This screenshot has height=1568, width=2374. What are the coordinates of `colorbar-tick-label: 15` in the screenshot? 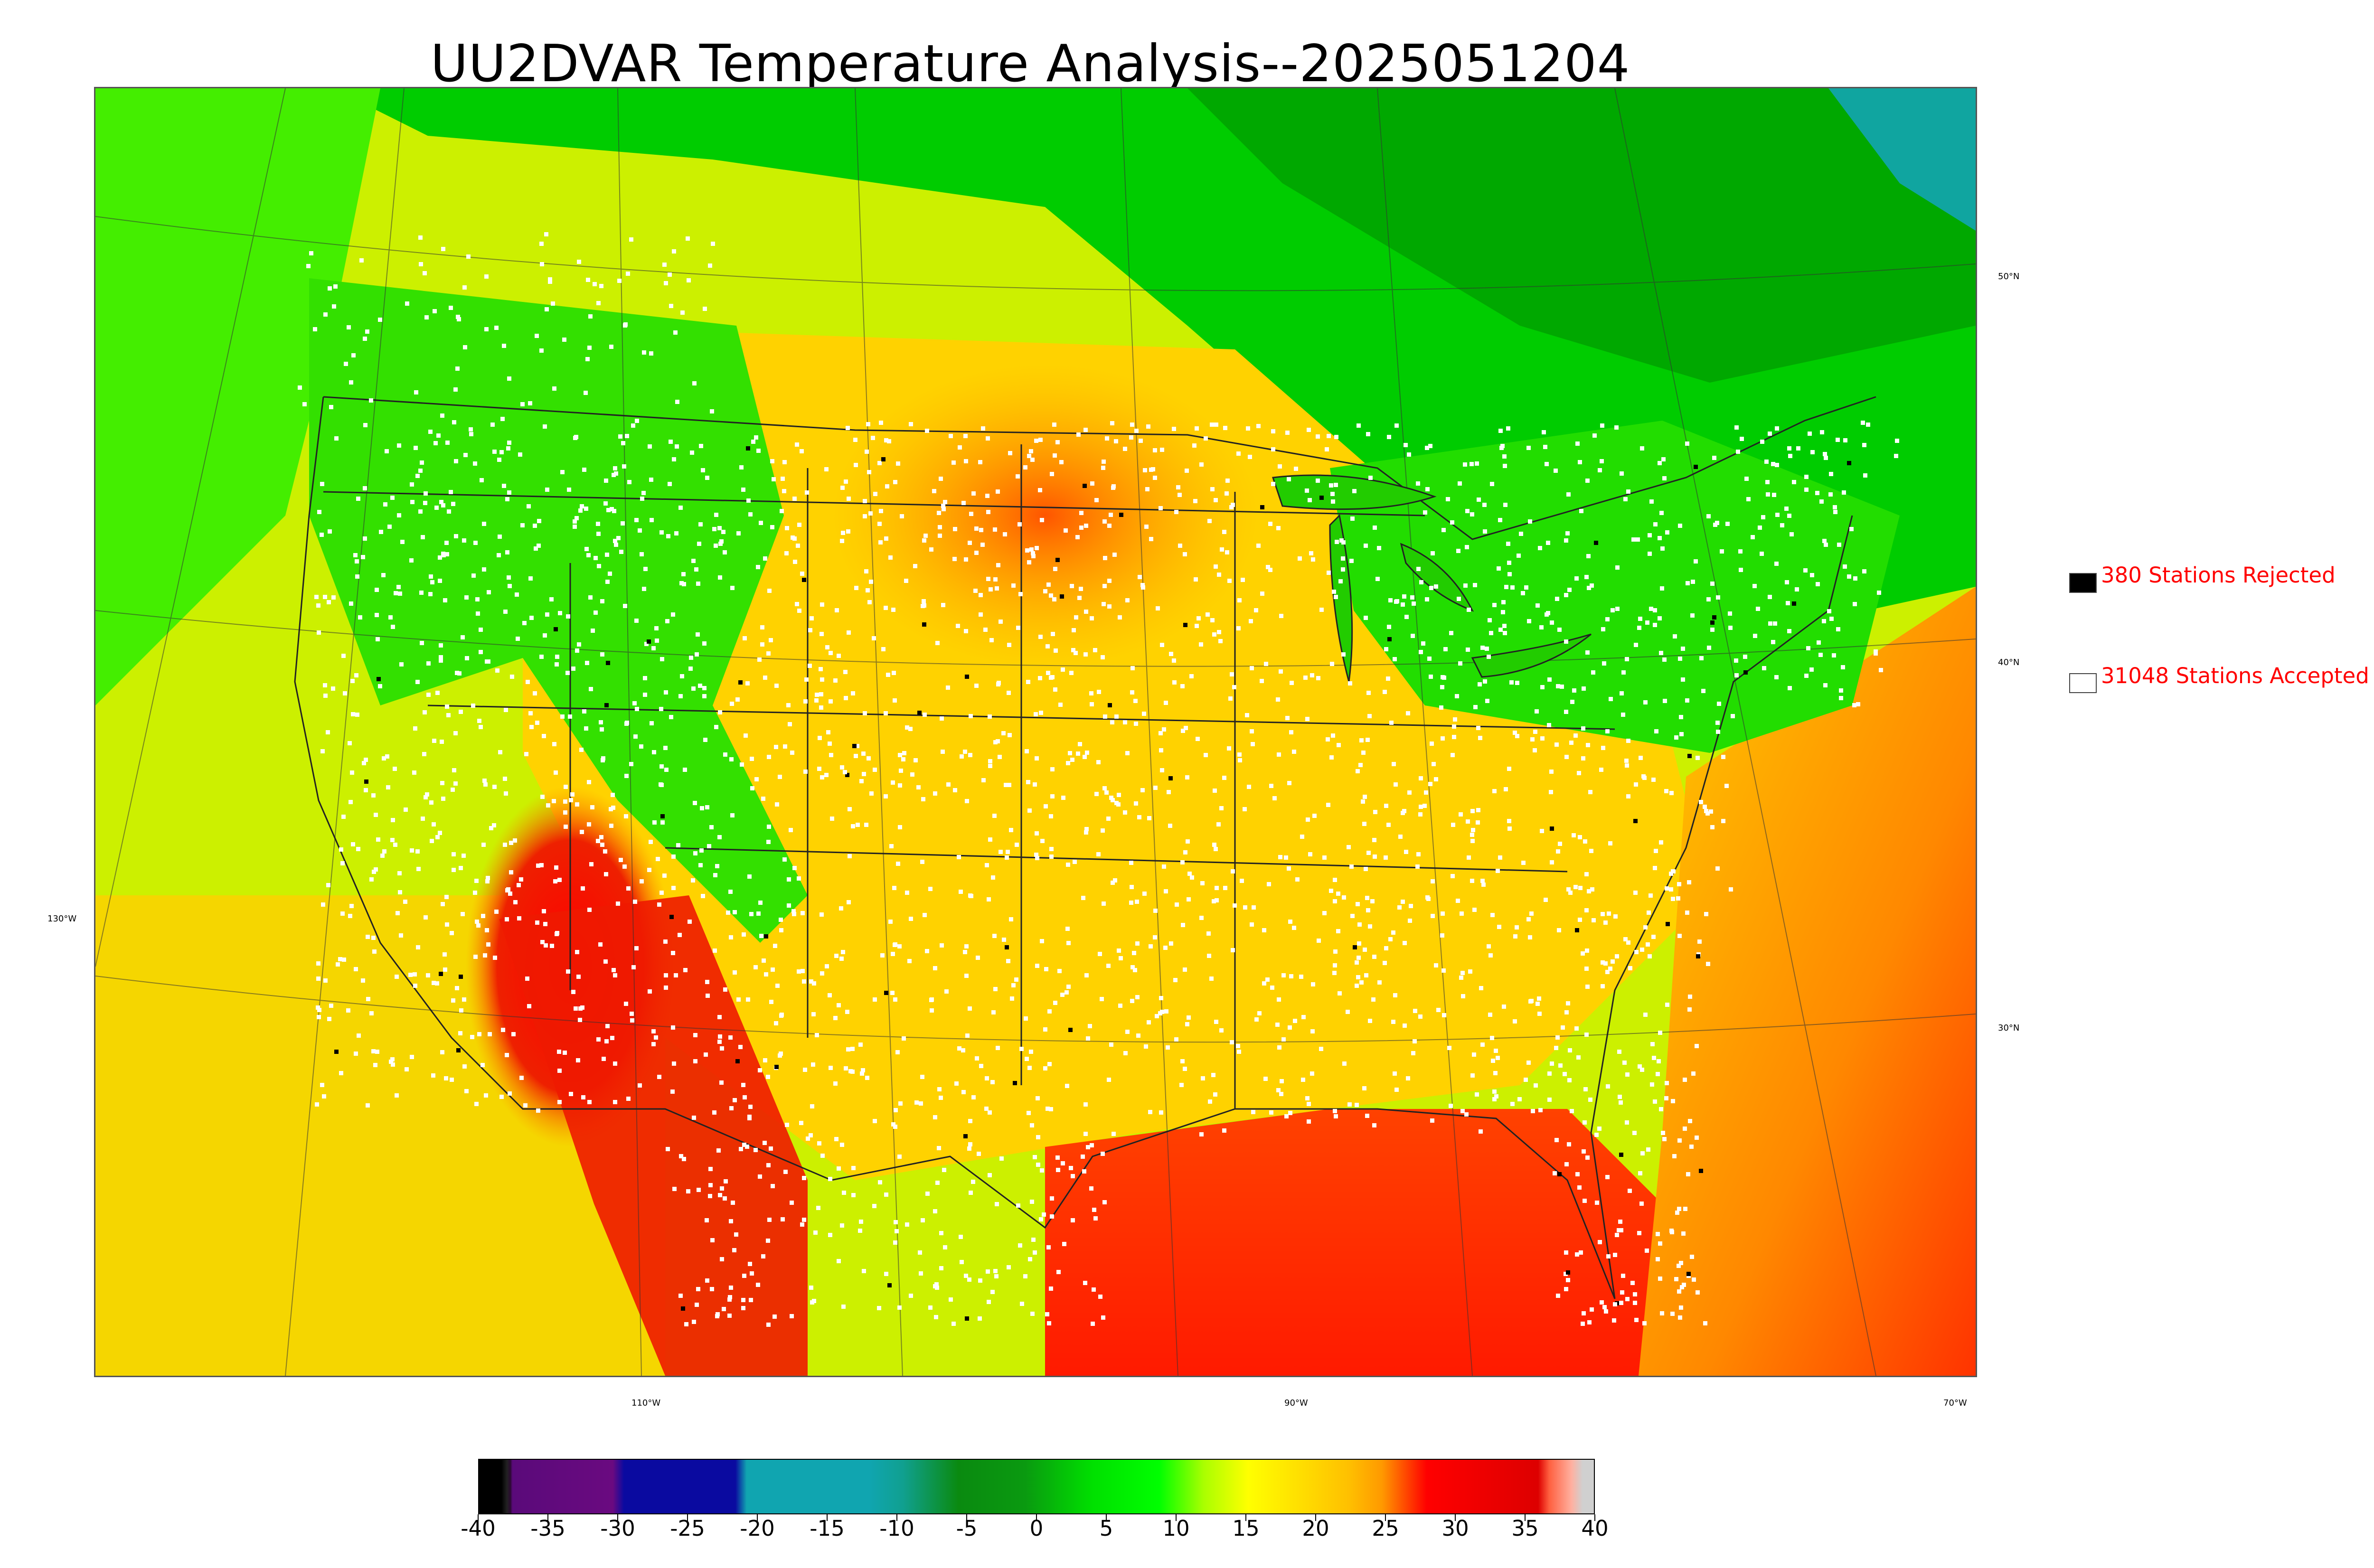 It's located at (1246, 1528).